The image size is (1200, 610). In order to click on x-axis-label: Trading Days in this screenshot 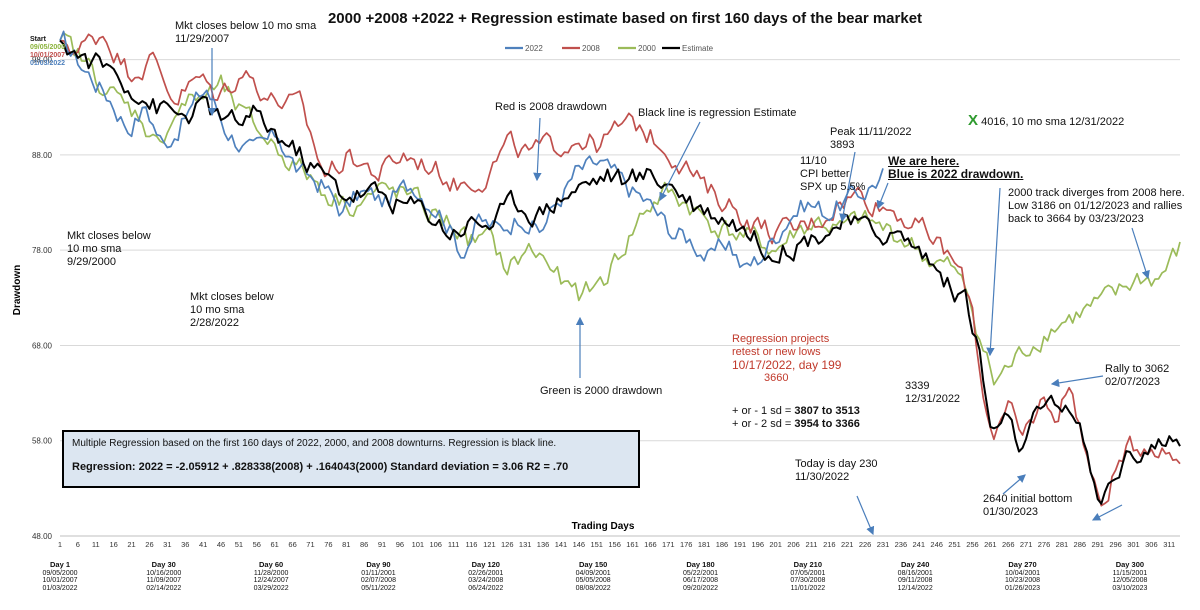, I will do `click(603, 526)`.